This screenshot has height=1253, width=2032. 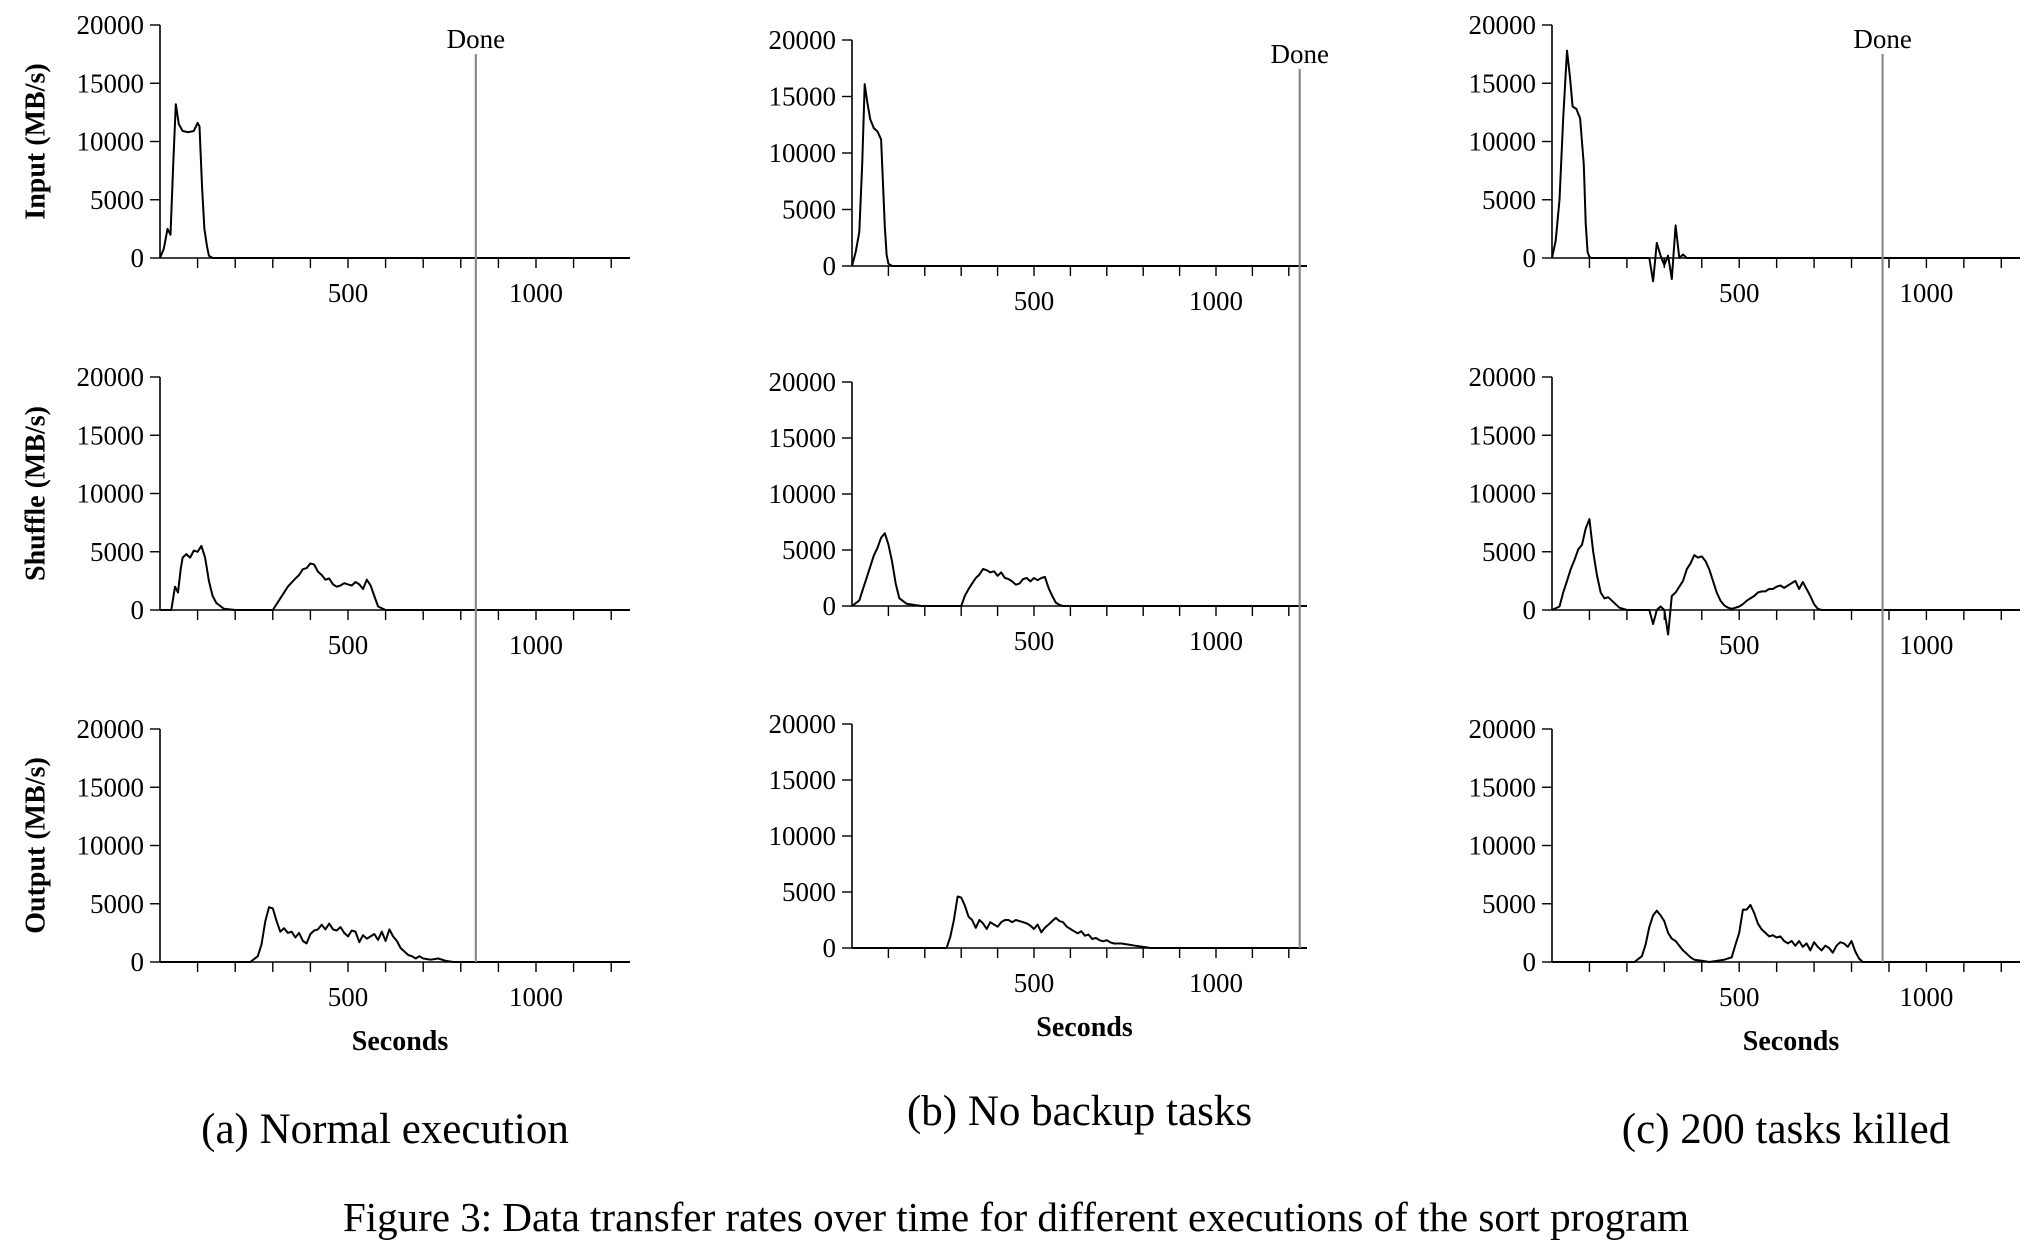 What do you see at coordinates (111, 494) in the screenshot?
I see `chart-a-row-2-y-tick-label: 10000` at bounding box center [111, 494].